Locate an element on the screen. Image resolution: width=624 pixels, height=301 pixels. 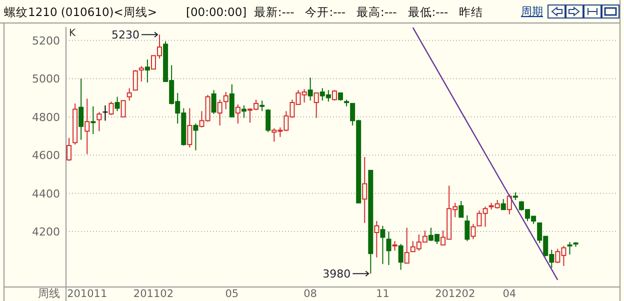
x-tick-label: 11 is located at coordinates (383, 294).